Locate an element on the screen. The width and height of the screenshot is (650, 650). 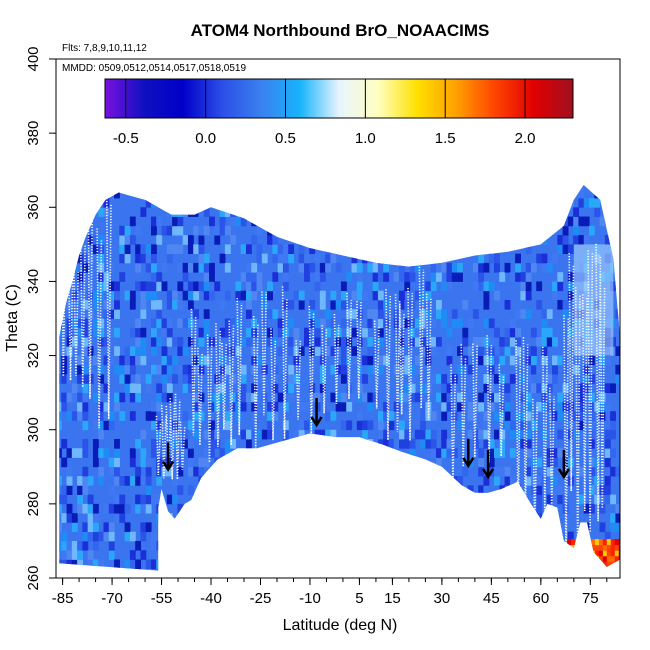
colorbar-tick-label: 0.5 is located at coordinates (285, 138).